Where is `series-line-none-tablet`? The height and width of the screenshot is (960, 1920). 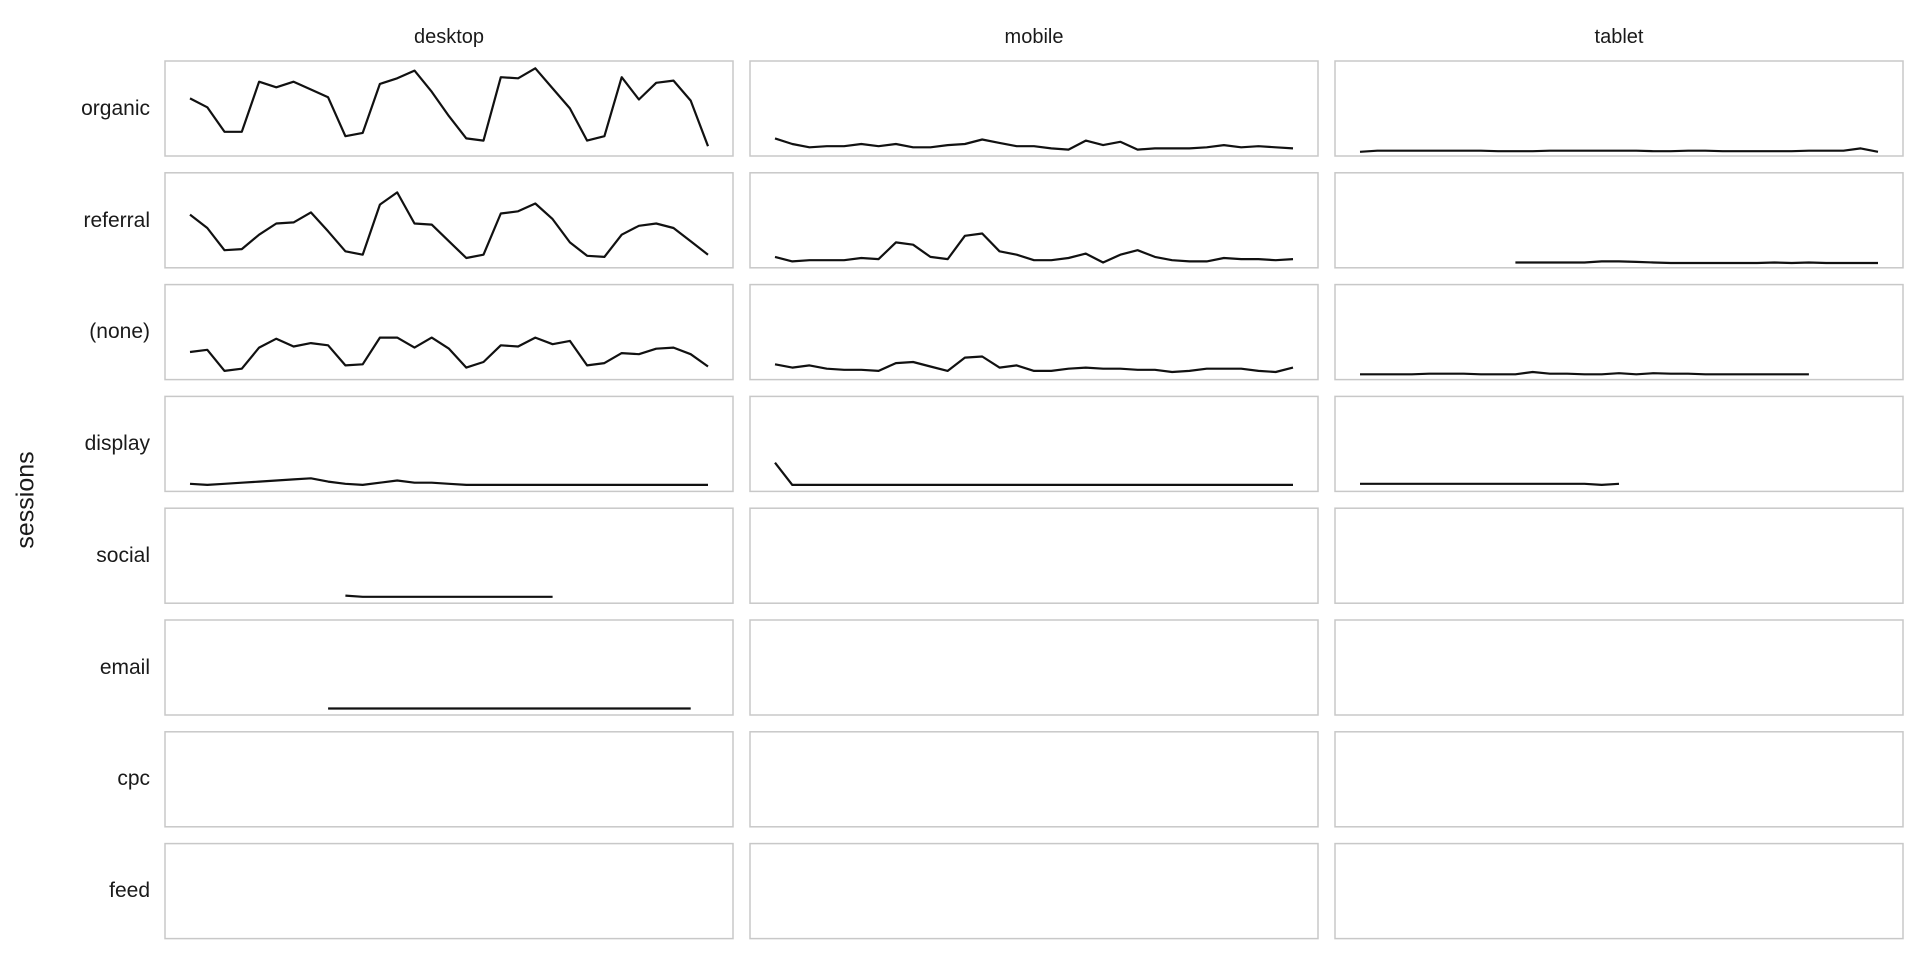 series-line-none-tablet is located at coordinates (1584, 373).